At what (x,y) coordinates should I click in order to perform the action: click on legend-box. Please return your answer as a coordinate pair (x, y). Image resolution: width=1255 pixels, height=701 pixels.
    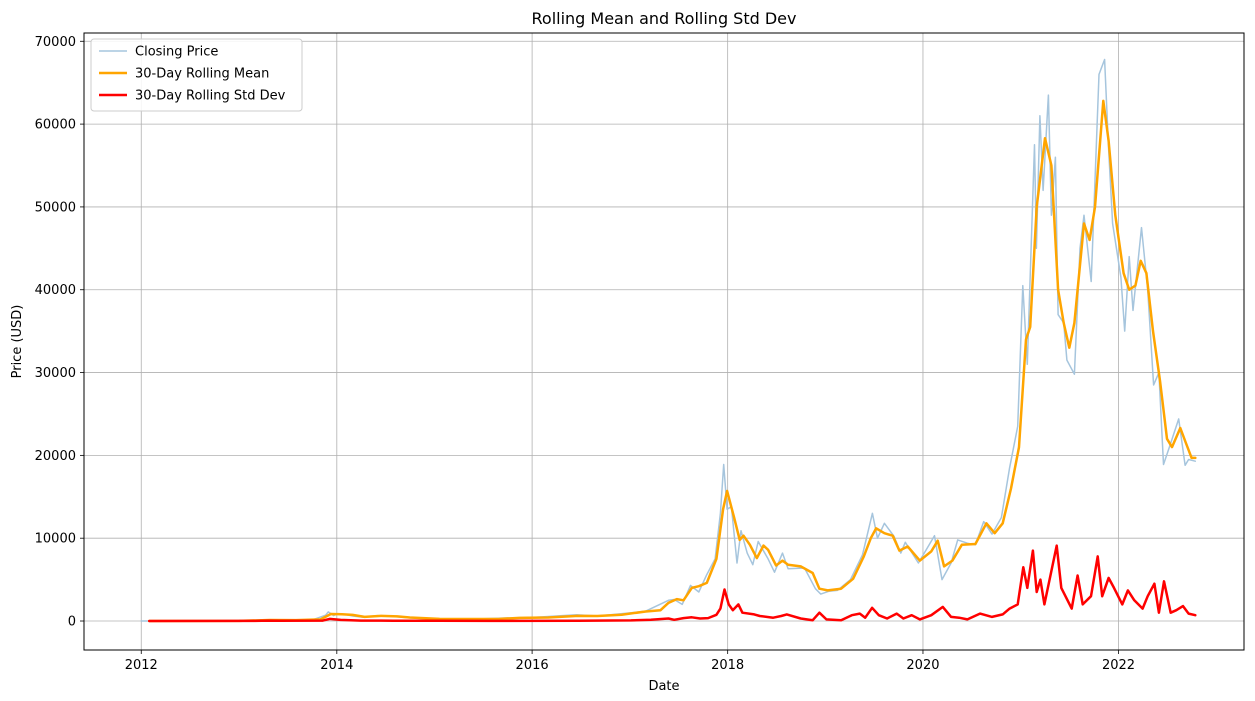
    Looking at the image, I should click on (196, 75).